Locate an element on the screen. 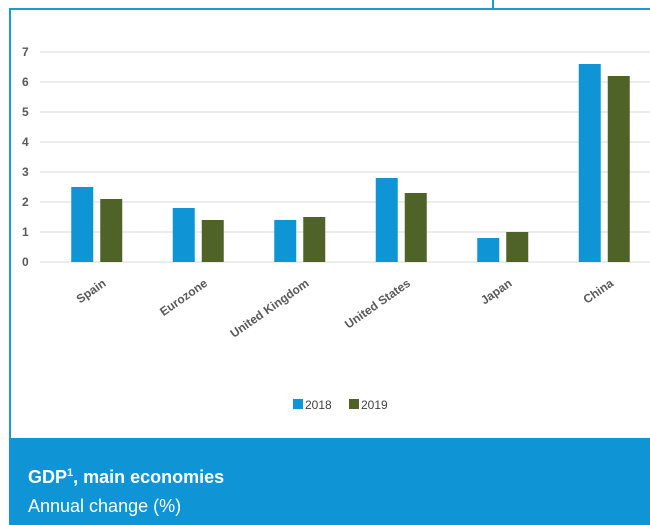 This screenshot has height=525, width=650. bar-2019-eurozone is located at coordinates (212, 241).